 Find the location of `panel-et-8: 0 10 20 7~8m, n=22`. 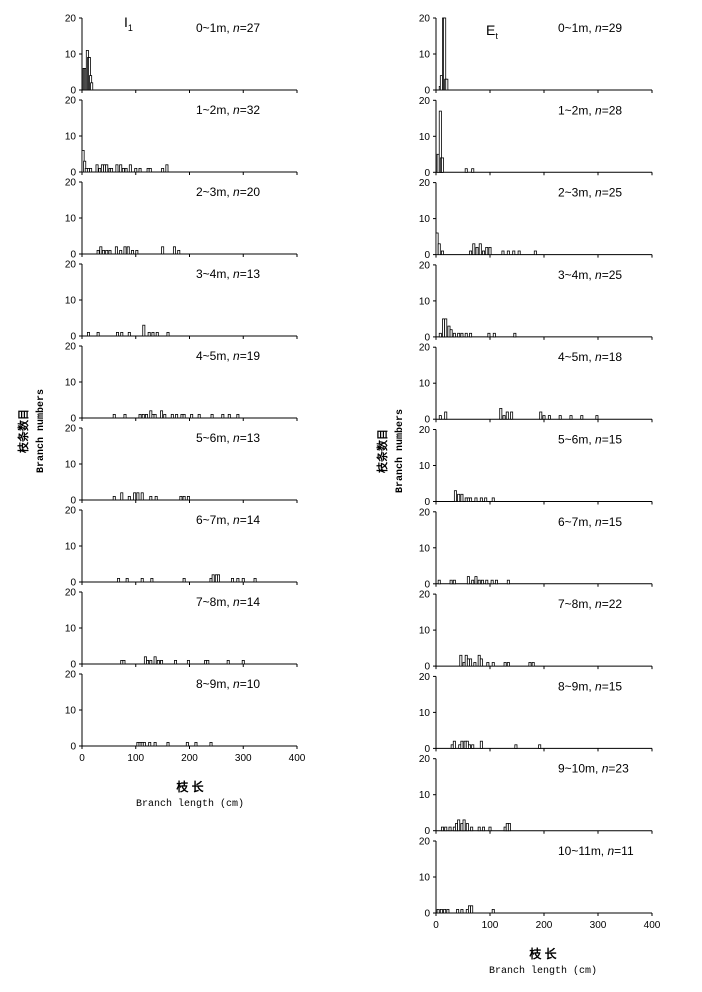

panel-et-8: 0 10 20 7~8m, n=22 is located at coordinates (536, 631).